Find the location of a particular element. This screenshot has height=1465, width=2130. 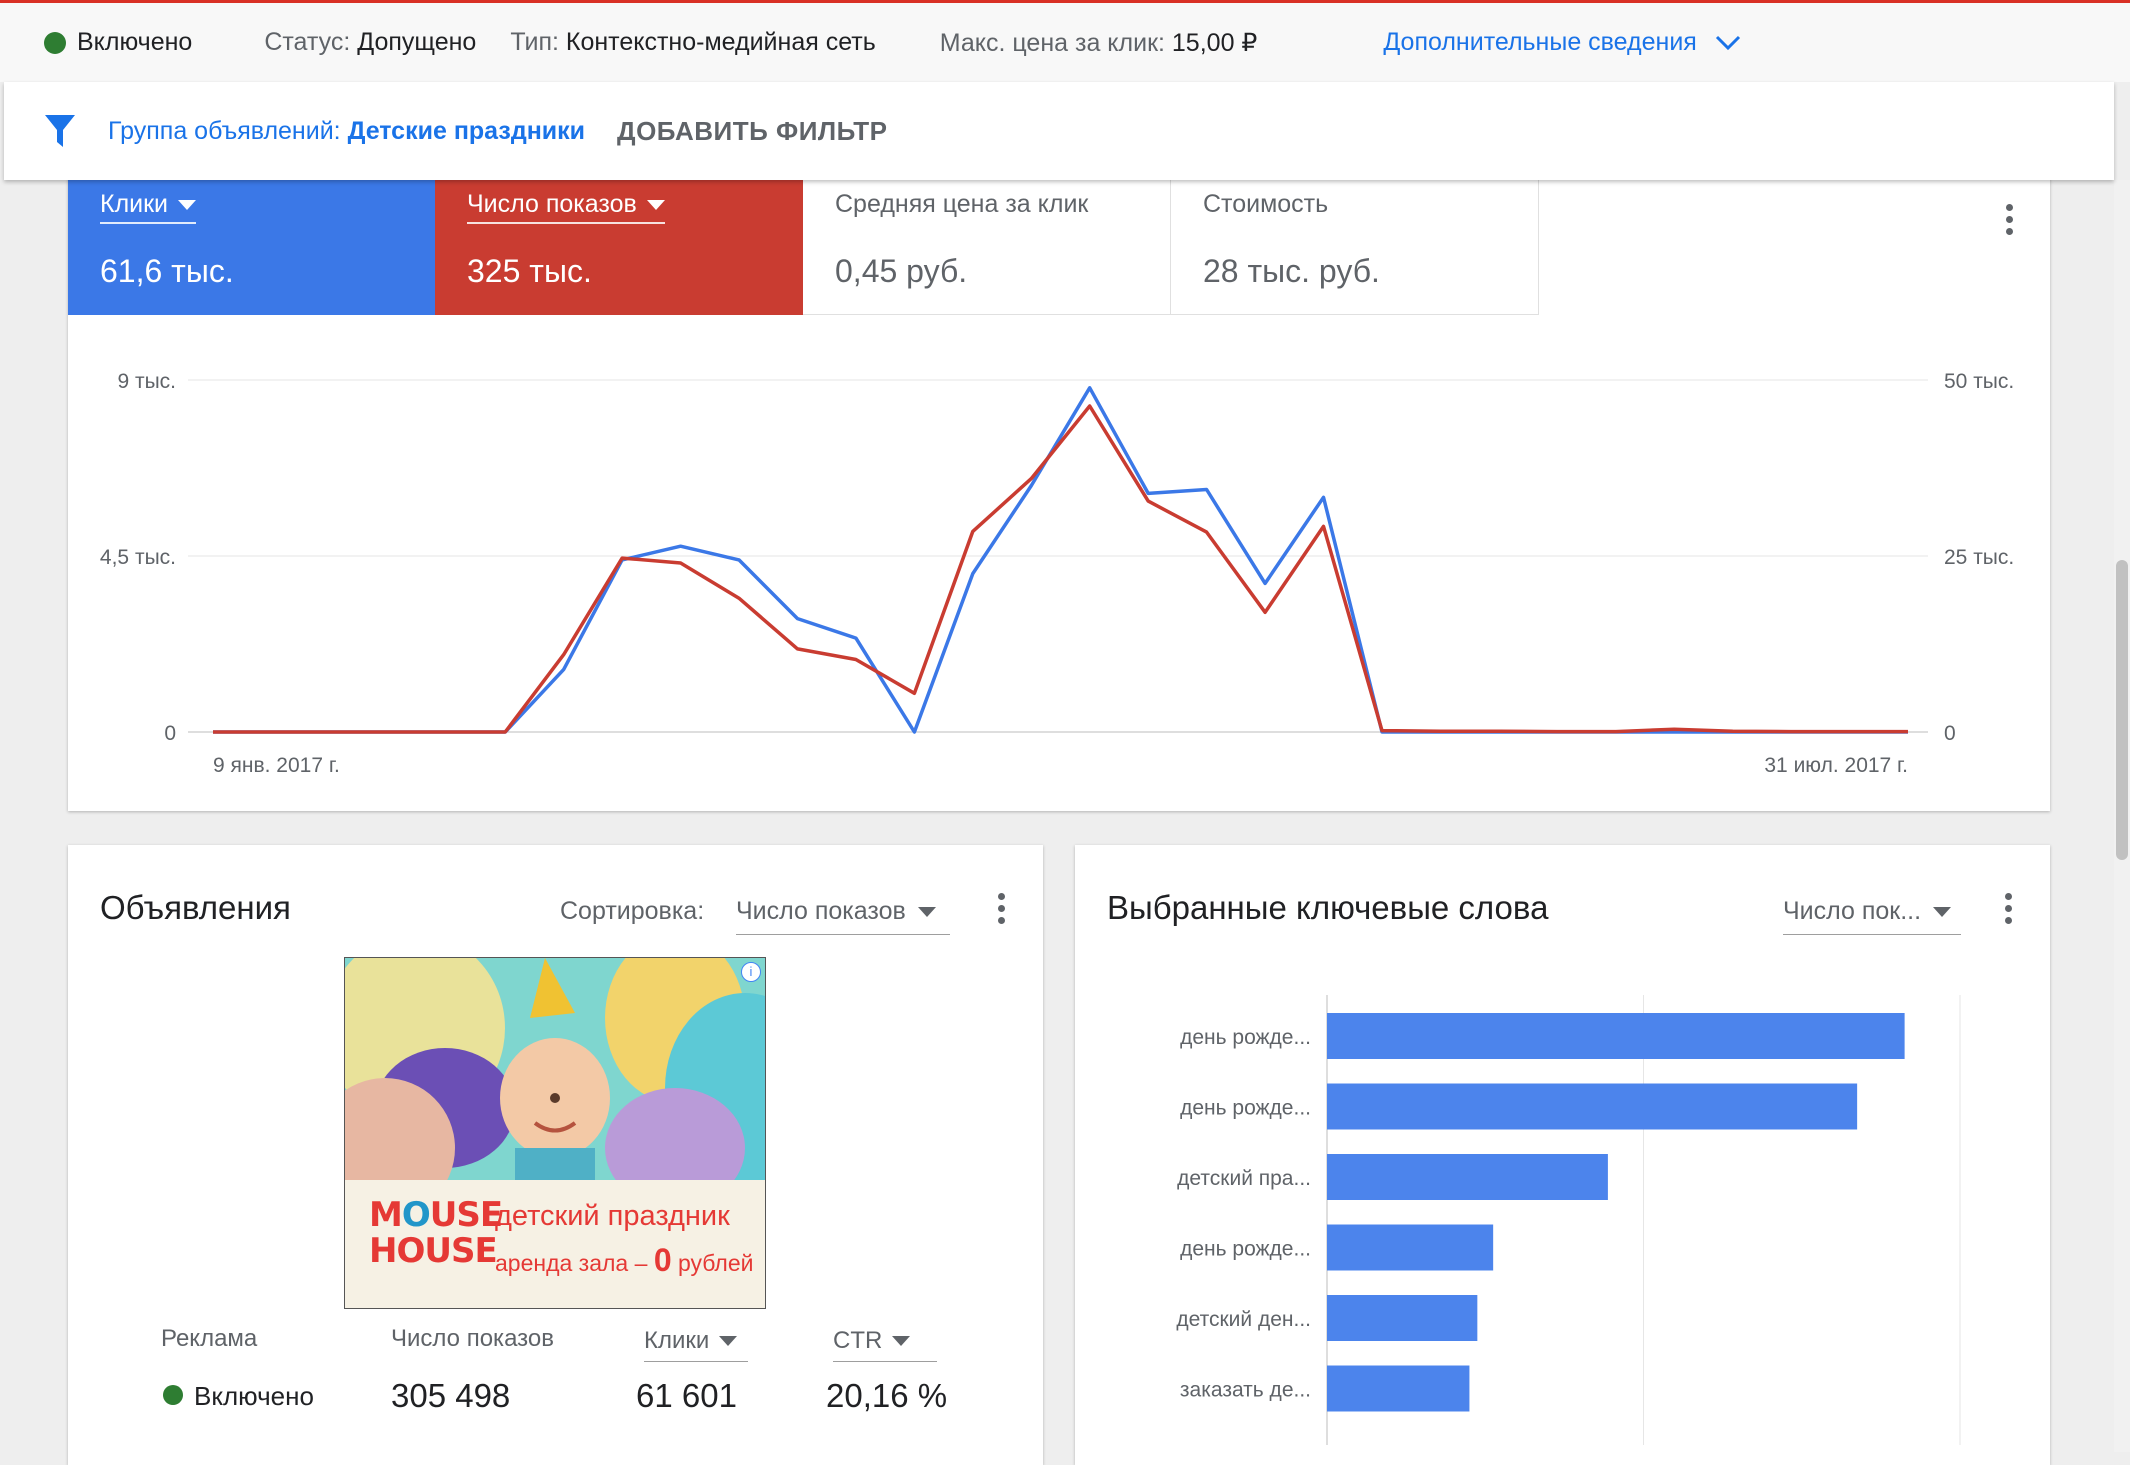

metric-tile-clicks: Клики 61,6 тыс. is located at coordinates (251, 237).